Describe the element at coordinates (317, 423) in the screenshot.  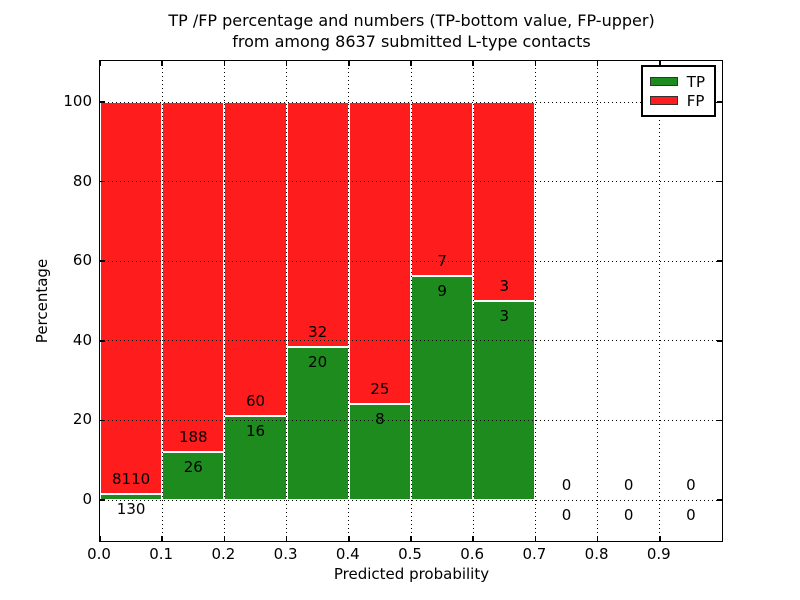
I see `bar-segment-tp-bin3` at that location.